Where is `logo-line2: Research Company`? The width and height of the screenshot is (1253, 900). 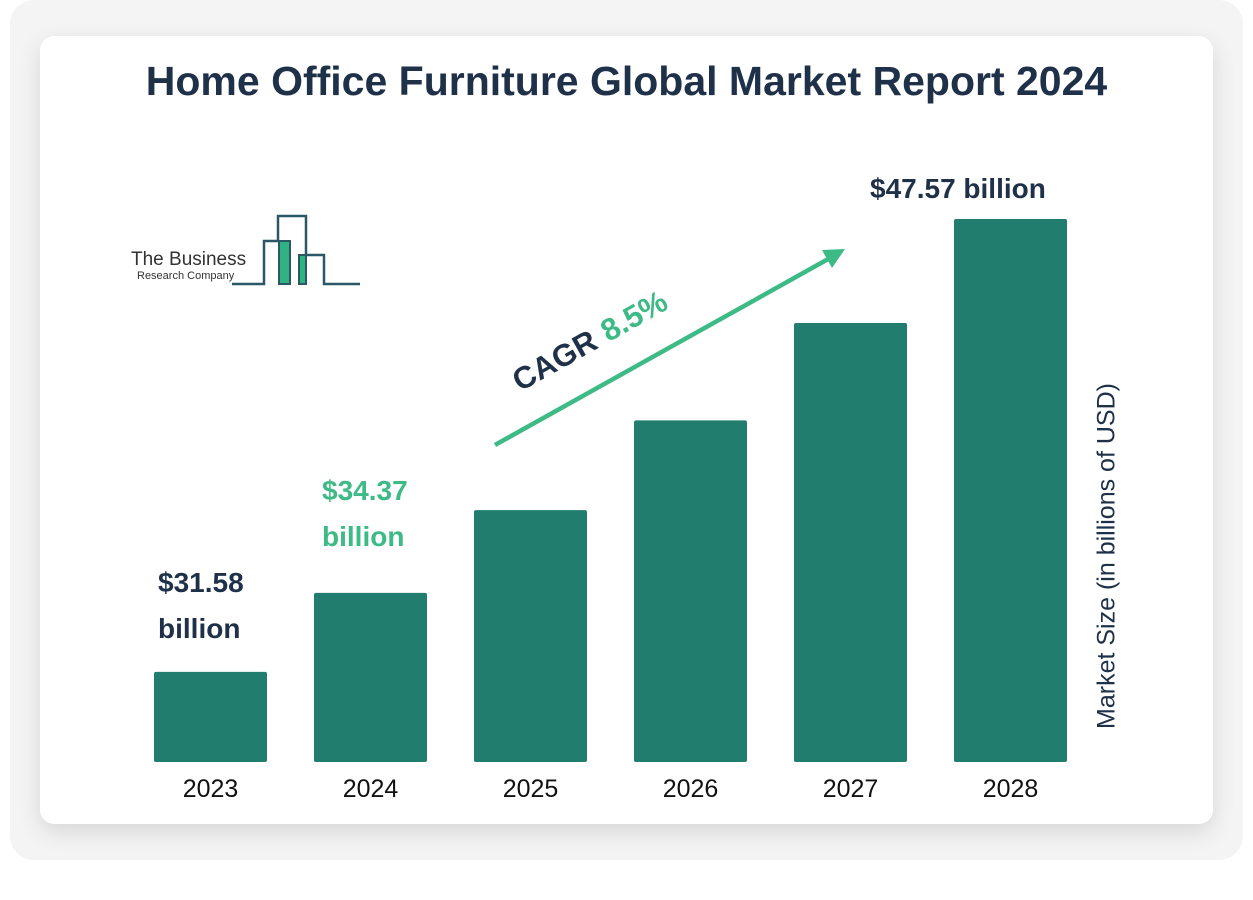
logo-line2: Research Company is located at coordinates (186, 276).